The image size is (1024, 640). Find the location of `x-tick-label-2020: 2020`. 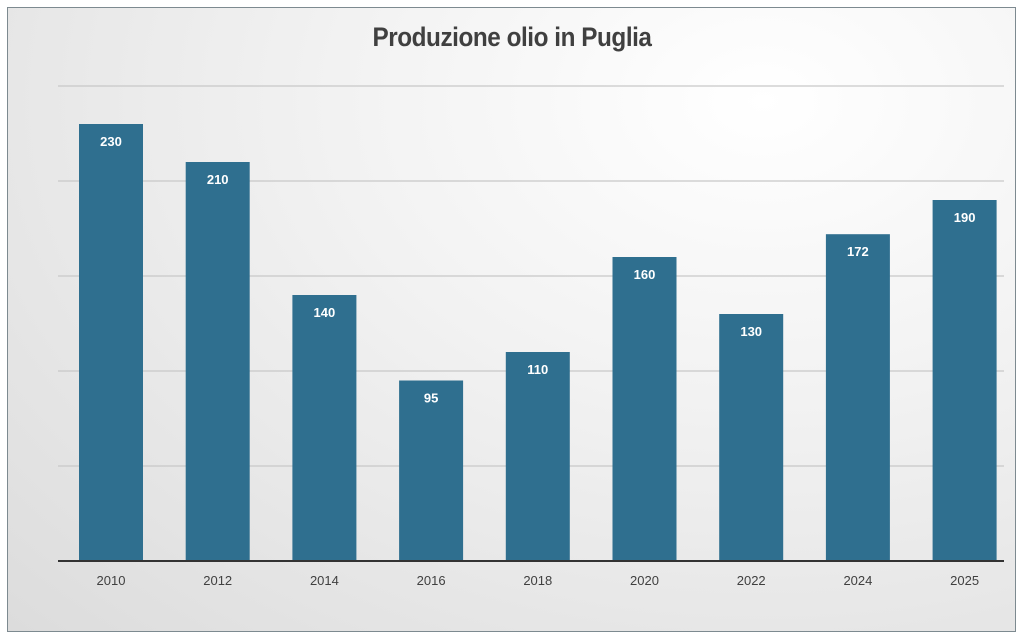

x-tick-label-2020: 2020 is located at coordinates (644, 580).